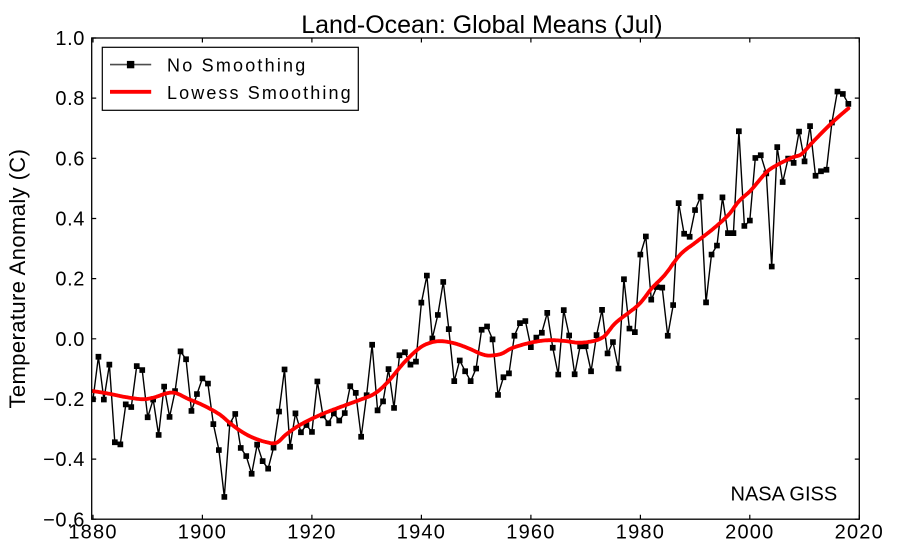 The height and width of the screenshot is (557, 899). Describe the element at coordinates (70, 220) in the screenshot. I see `svg-text: 0.4` at that location.